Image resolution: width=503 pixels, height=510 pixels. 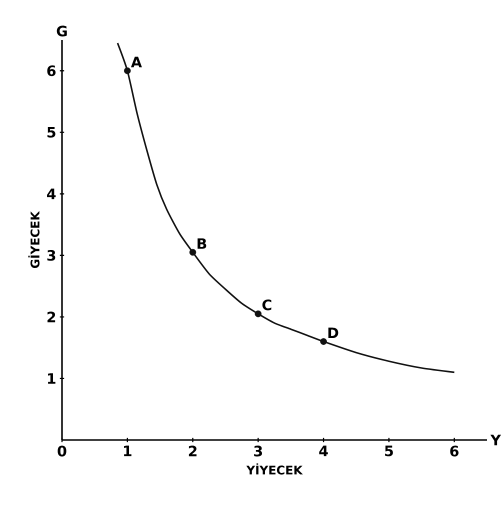 I want to click on annotation: D, so click(x=333, y=333).